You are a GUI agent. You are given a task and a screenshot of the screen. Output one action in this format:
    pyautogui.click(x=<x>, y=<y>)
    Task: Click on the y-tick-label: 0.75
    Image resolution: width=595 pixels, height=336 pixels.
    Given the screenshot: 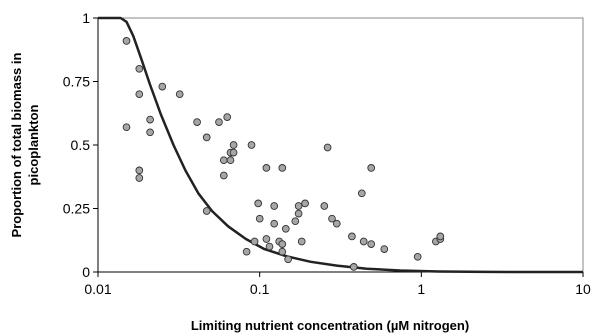 What is the action you would take?
    pyautogui.click(x=76, y=82)
    